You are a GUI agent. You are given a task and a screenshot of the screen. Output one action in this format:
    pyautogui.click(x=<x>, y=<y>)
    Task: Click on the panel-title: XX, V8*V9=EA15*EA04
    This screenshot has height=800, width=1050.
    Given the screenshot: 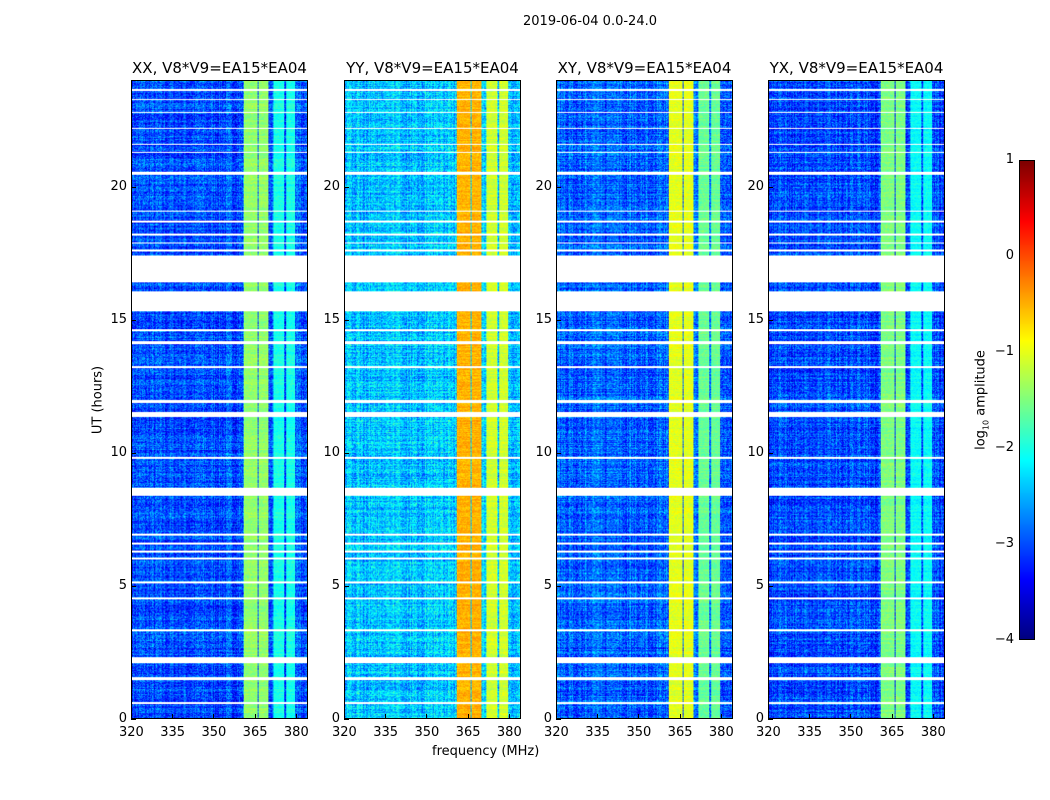 What is the action you would take?
    pyautogui.click(x=219, y=68)
    